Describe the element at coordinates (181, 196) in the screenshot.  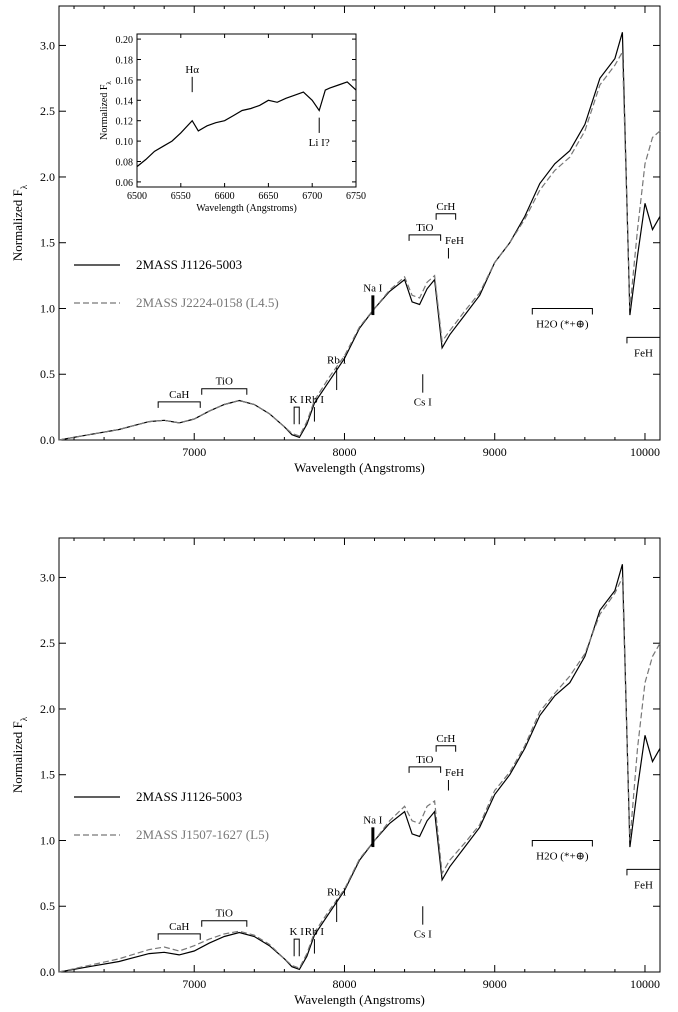
I see `x-tick-label: 6550` at that location.